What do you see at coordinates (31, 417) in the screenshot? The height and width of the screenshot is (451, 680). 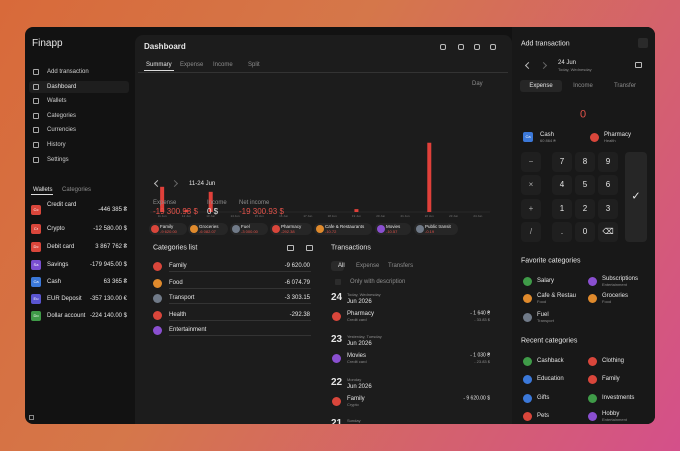 I see `collapse-icon` at bounding box center [31, 417].